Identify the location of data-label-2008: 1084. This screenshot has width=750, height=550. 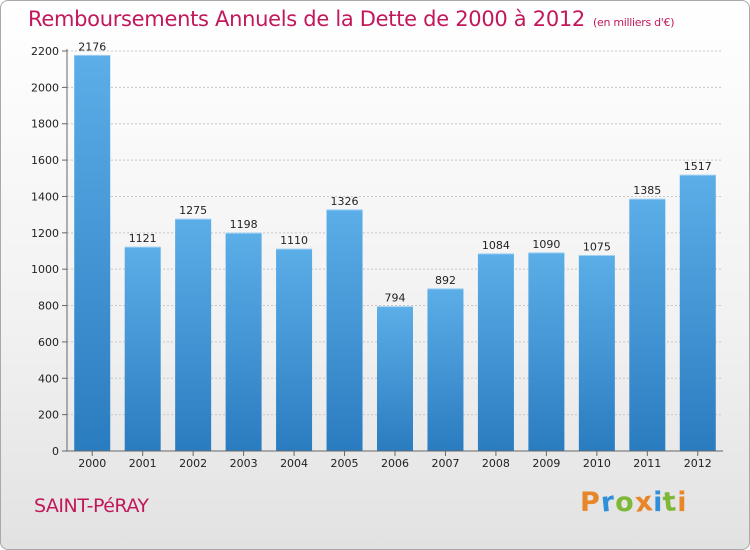
(496, 245).